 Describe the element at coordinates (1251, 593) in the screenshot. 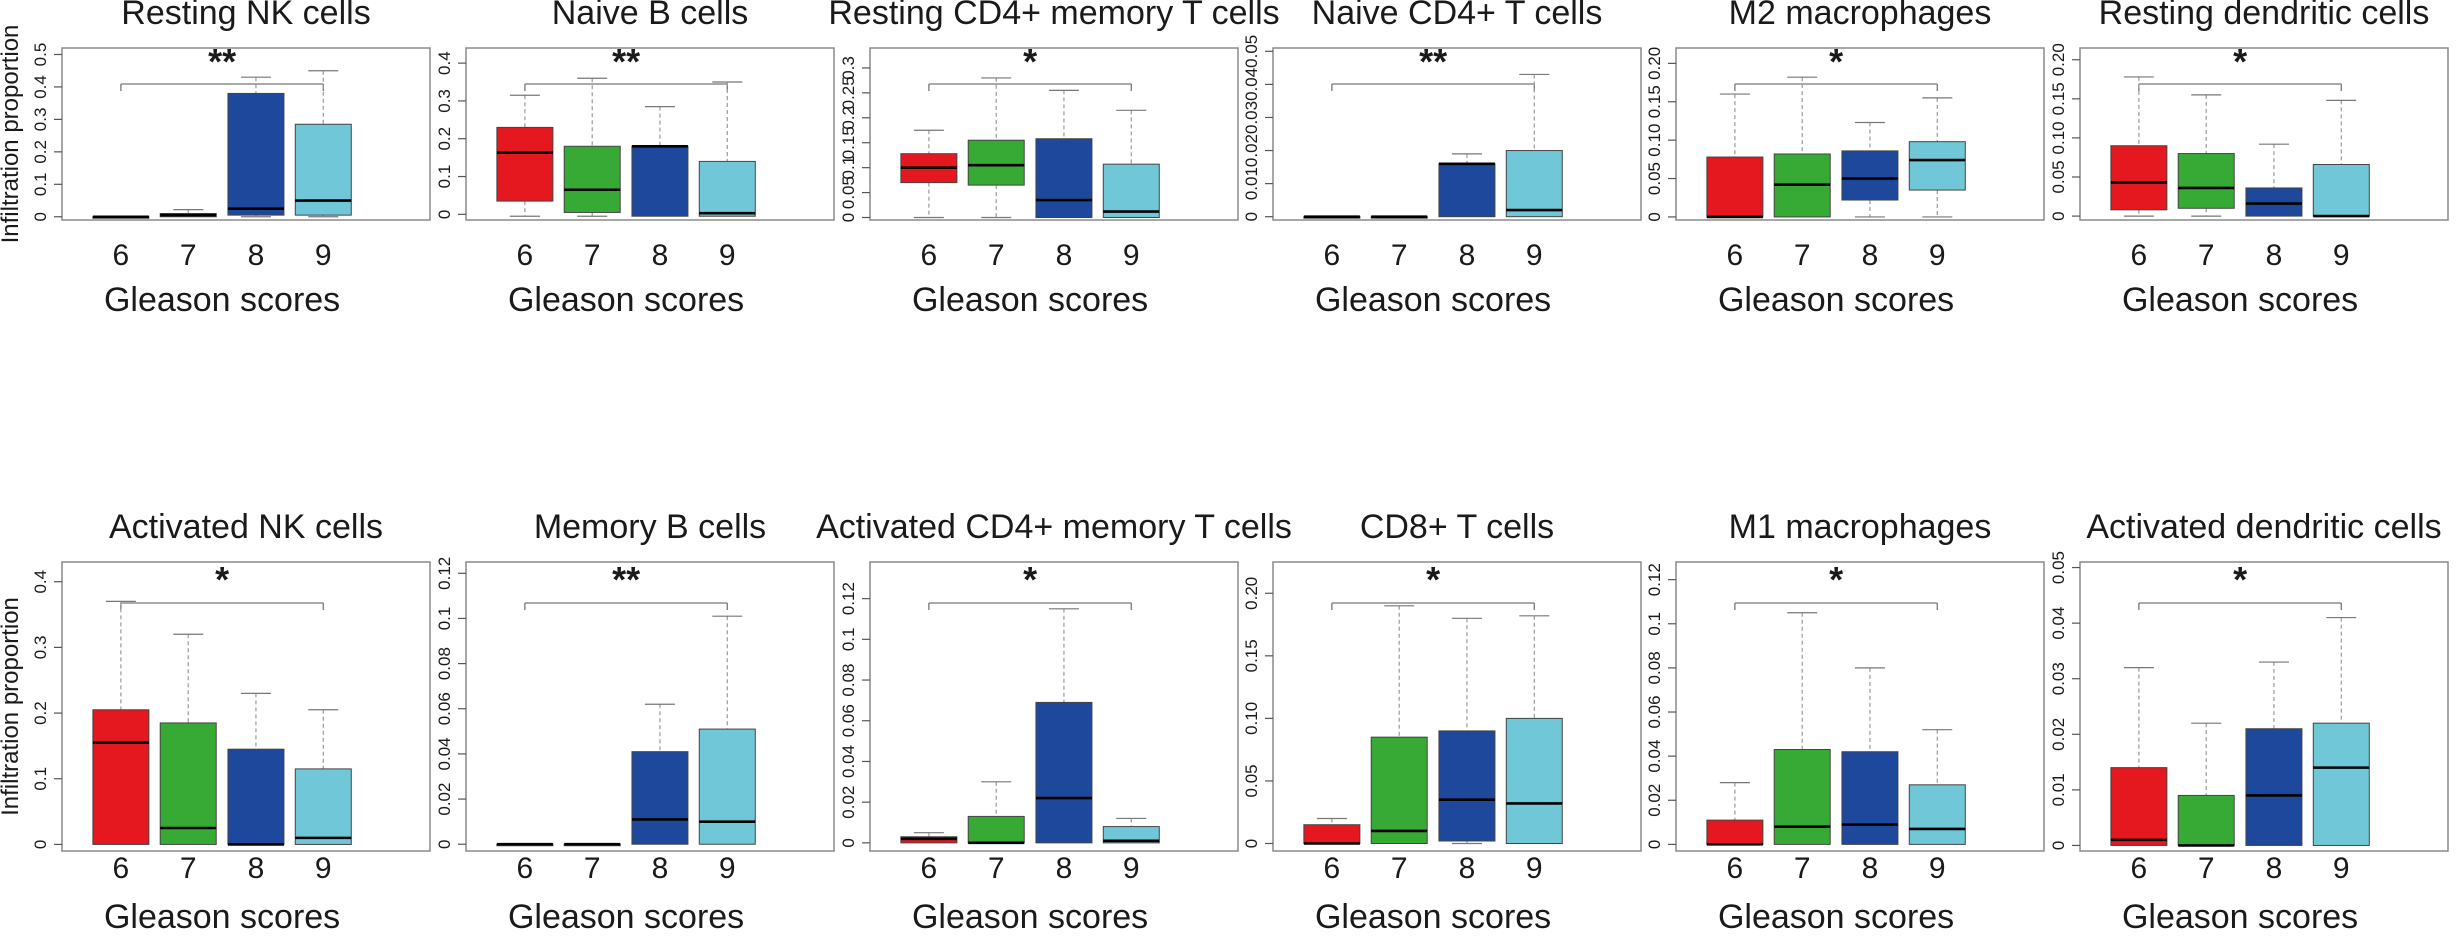

I see `y-tick-label: 0.20` at that location.